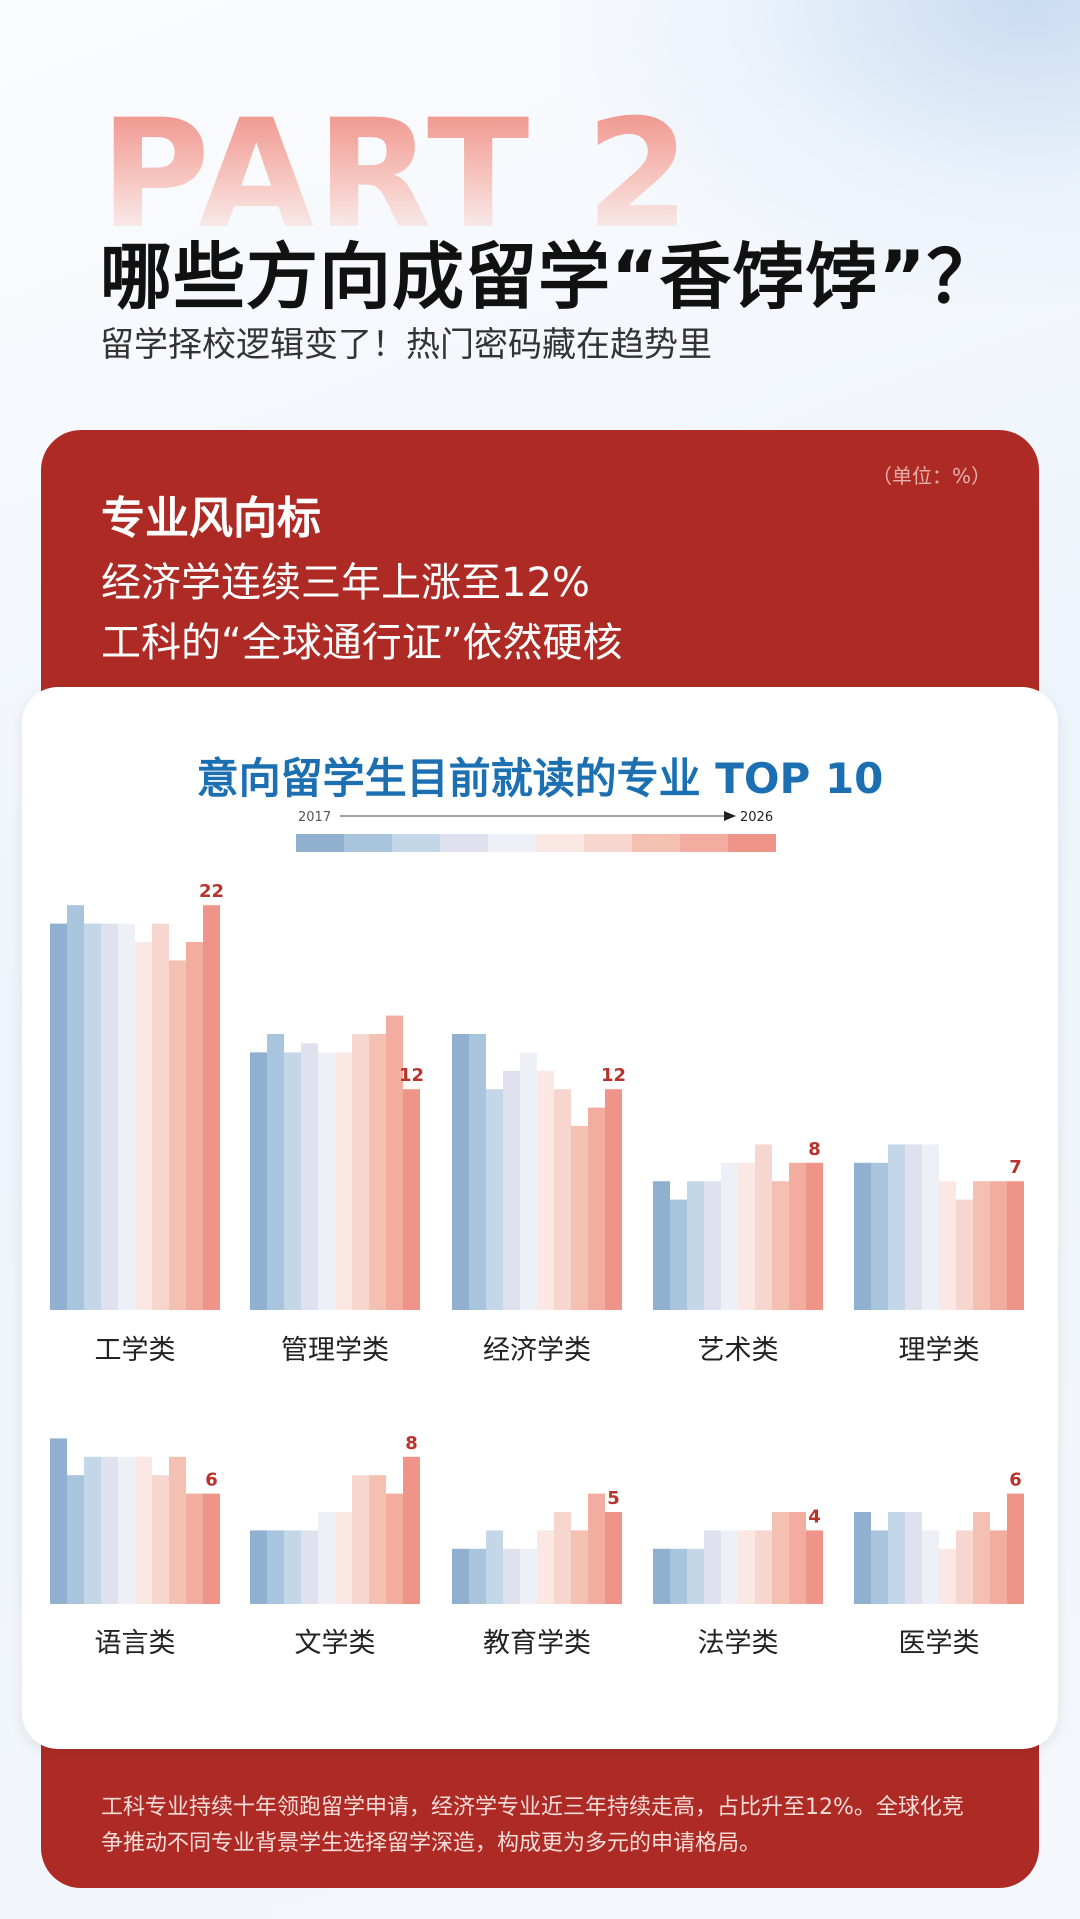 The image size is (1080, 1919). What do you see at coordinates (477, 1172) in the screenshot?
I see `bar-经济学类-2018` at bounding box center [477, 1172].